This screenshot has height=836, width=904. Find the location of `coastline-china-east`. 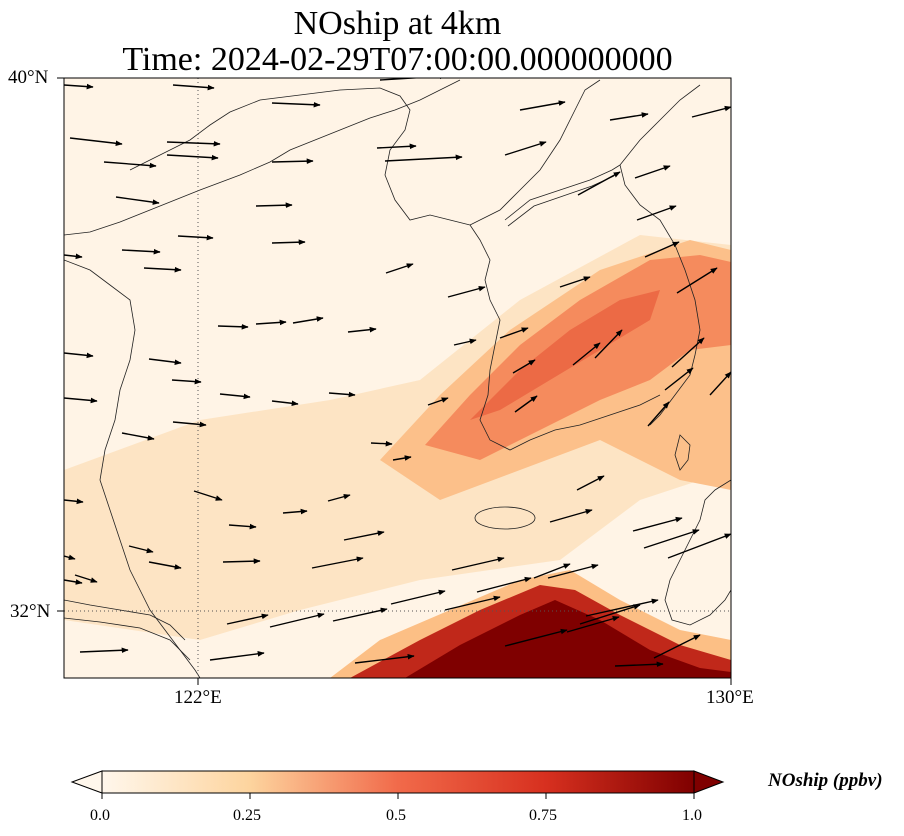

coastline-china-east is located at coordinates (132, 468).